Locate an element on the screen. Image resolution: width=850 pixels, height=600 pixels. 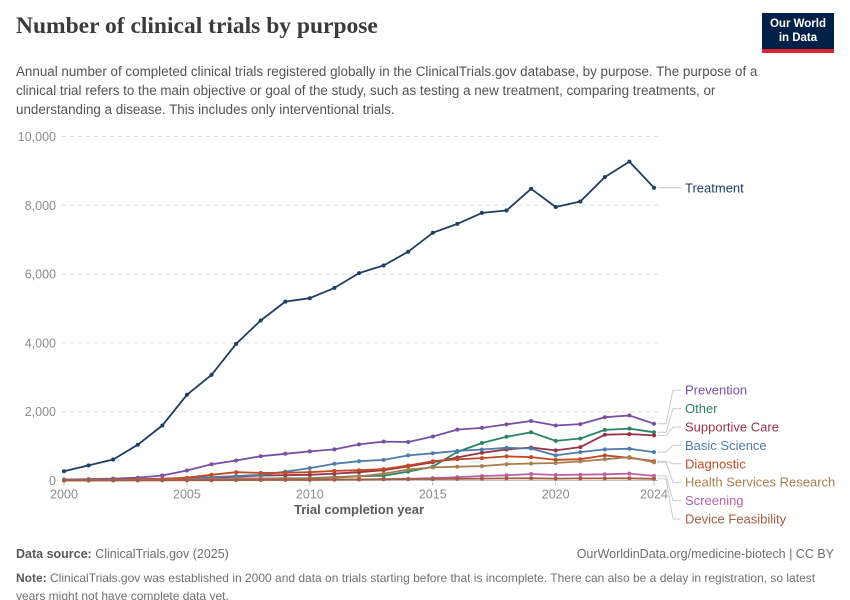
legend-label-basic-science: Basic Science is located at coordinates (726, 445).